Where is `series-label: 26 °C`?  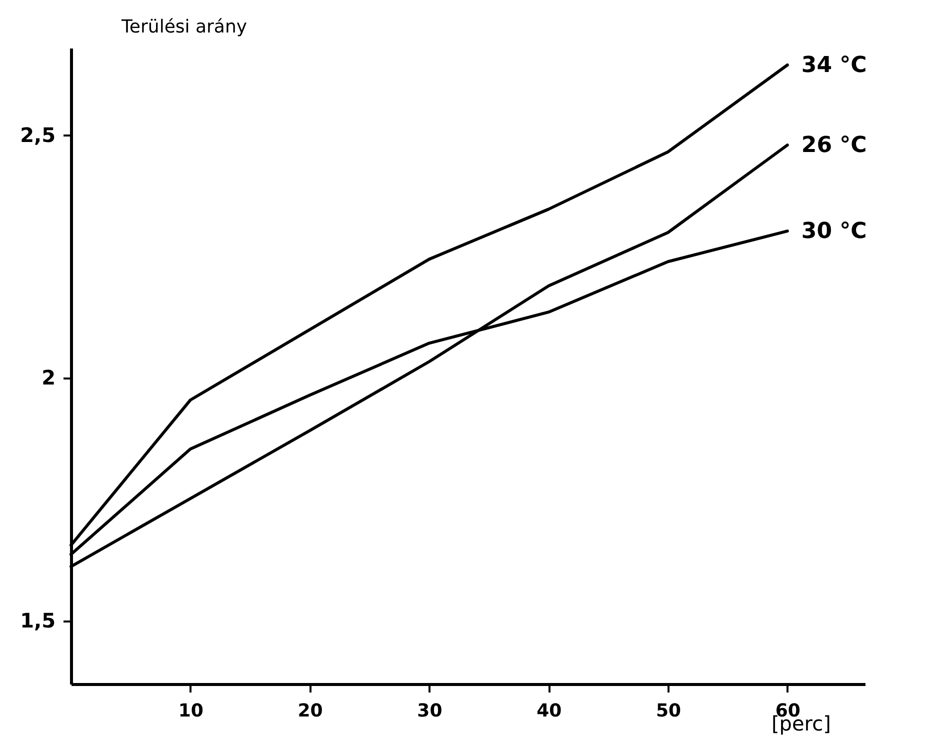
series-label: 26 °C is located at coordinates (834, 145).